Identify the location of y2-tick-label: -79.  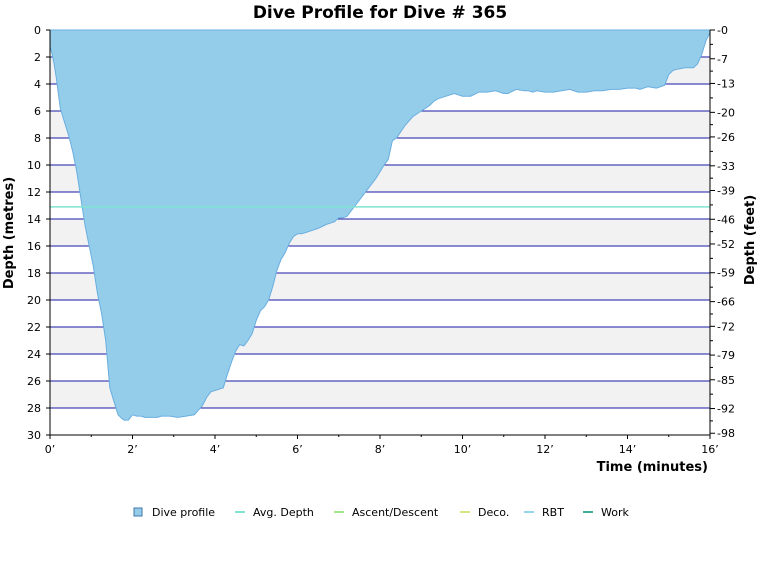
(726, 355).